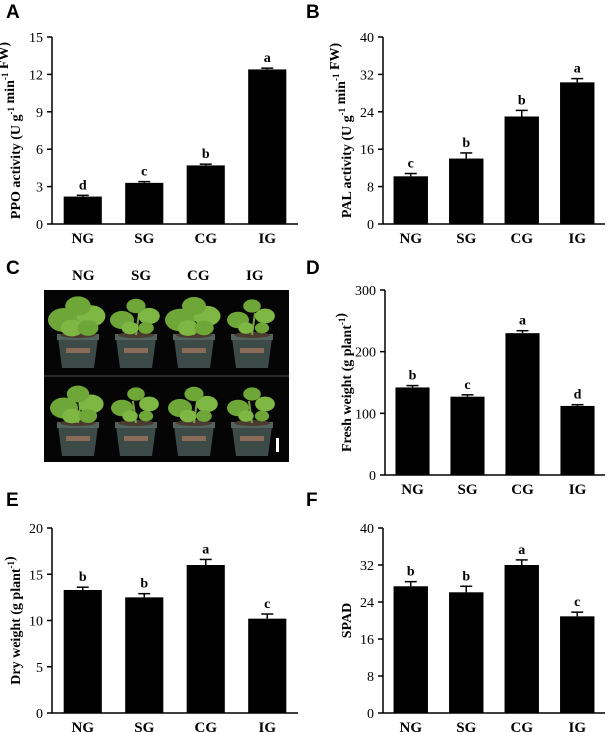 The height and width of the screenshot is (732, 614). What do you see at coordinates (36, 622) in the screenshot?
I see `y-tick-label: 10` at bounding box center [36, 622].